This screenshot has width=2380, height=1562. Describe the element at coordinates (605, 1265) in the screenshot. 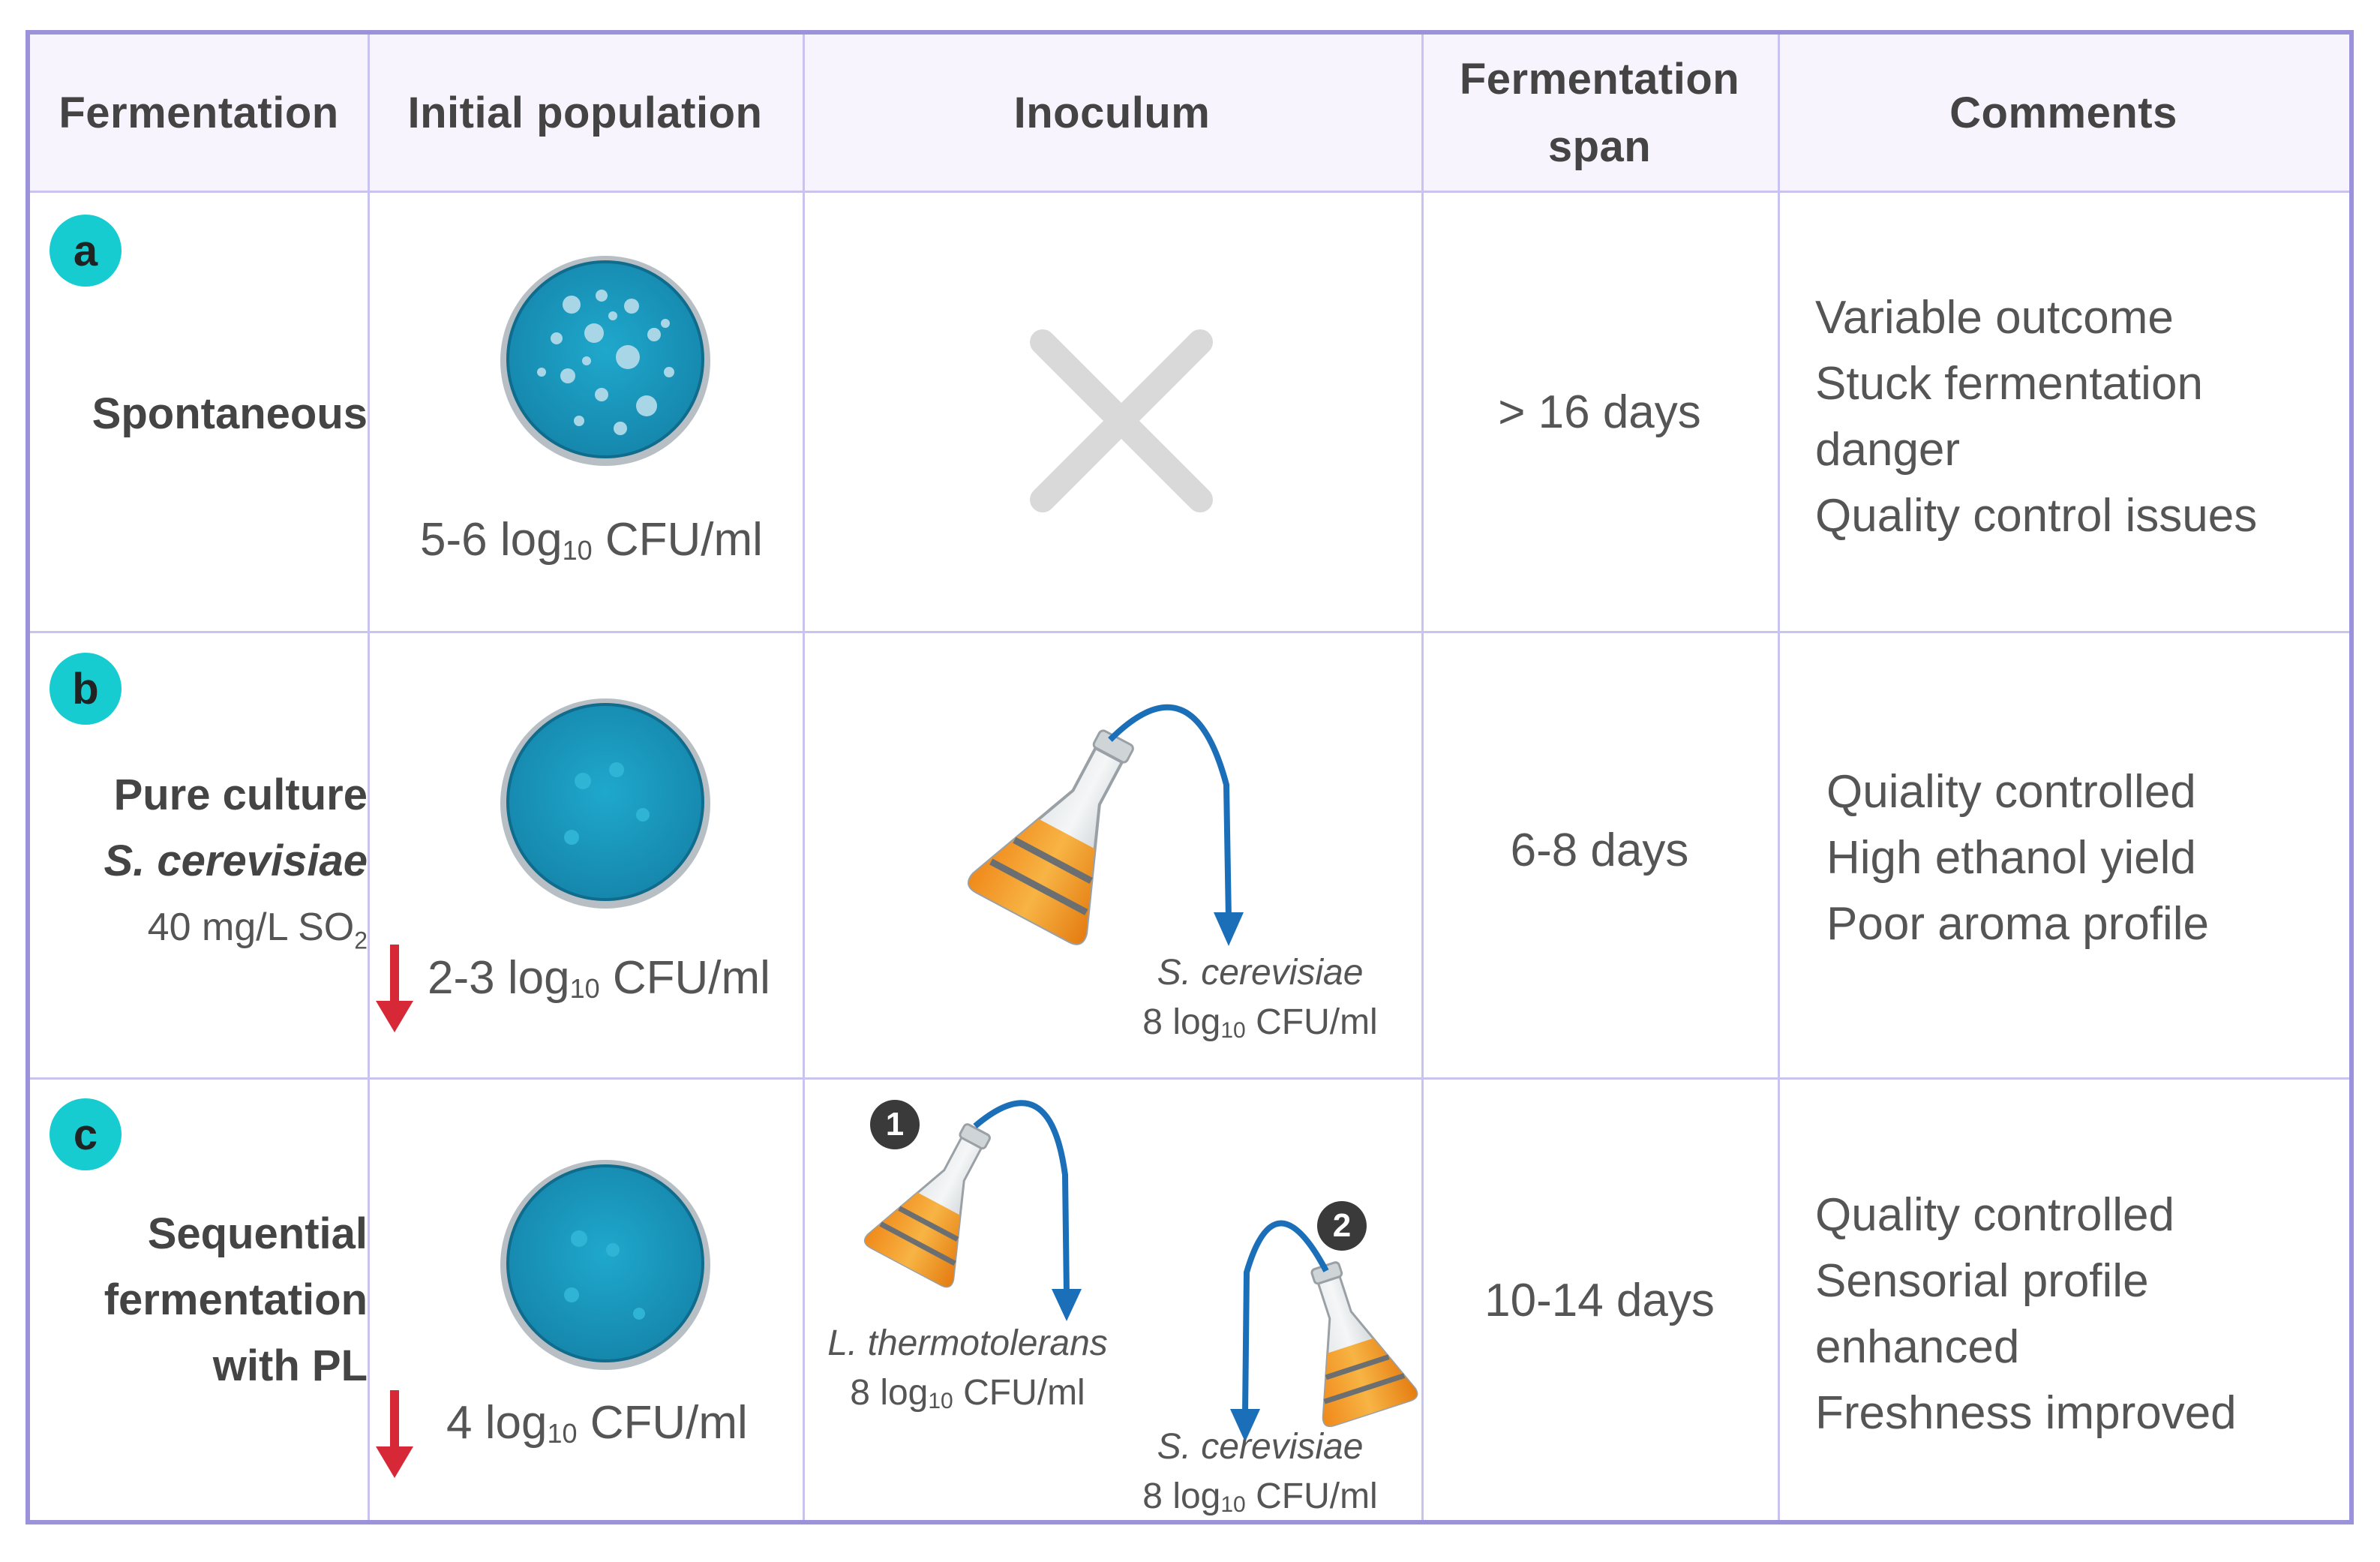

I see `petri-dish-sequential` at that location.